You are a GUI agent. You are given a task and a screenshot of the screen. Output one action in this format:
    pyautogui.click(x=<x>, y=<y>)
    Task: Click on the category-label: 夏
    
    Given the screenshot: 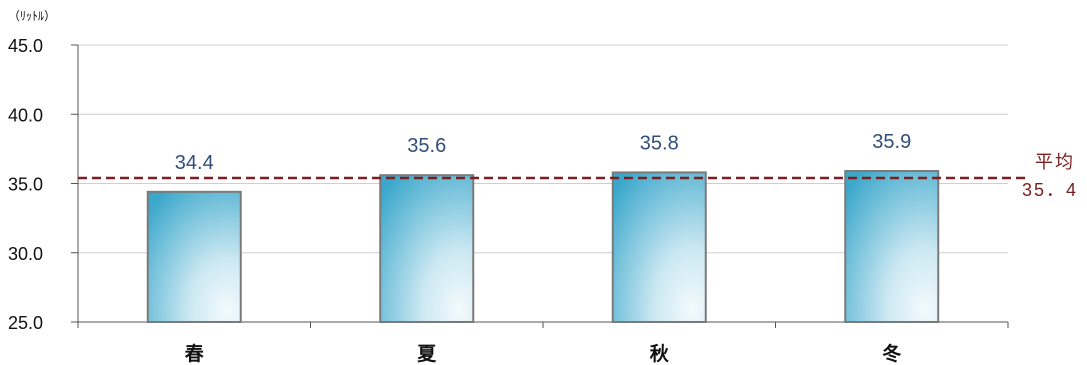 What is the action you would take?
    pyautogui.click(x=427, y=354)
    